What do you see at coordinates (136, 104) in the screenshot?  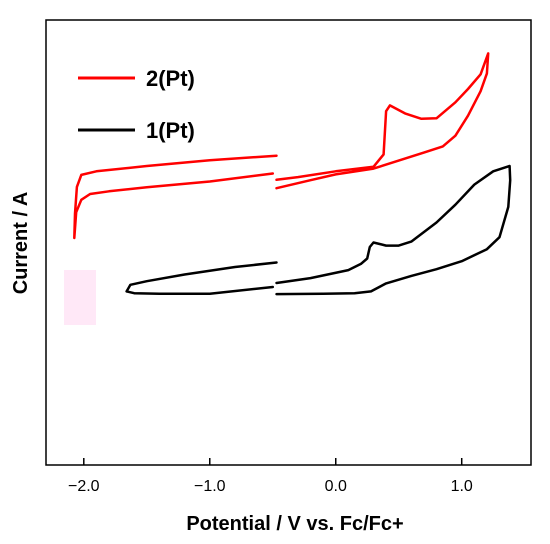 I see `legend: 2(Pt) 1(Pt)` at bounding box center [136, 104].